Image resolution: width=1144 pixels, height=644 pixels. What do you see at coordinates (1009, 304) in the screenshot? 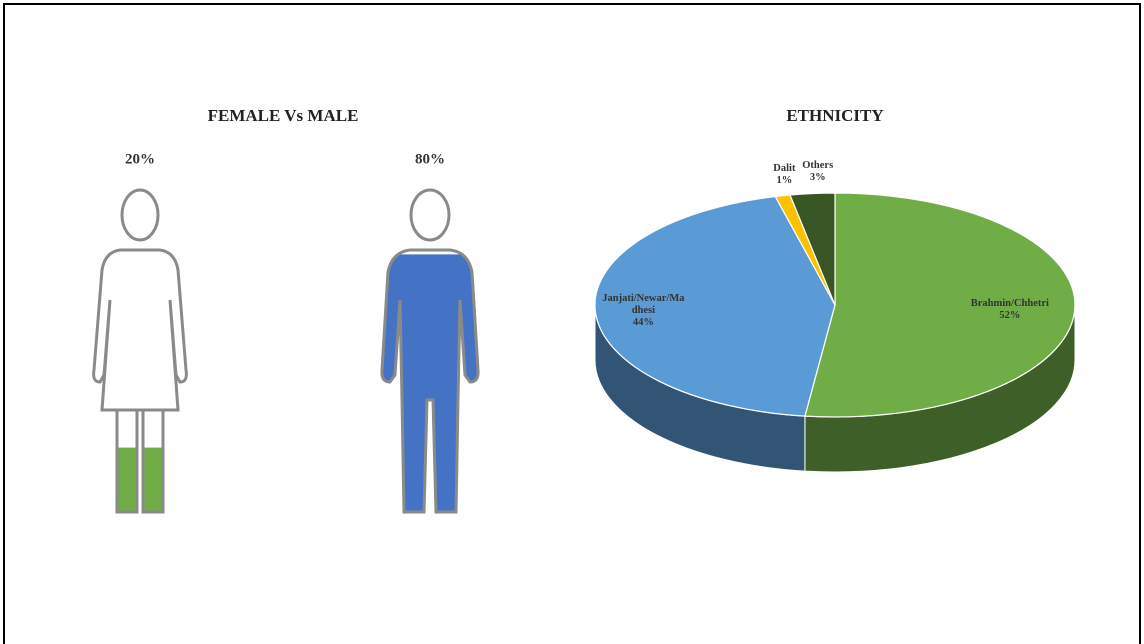
I see `category-label: Brahmin/Chhetri` at bounding box center [1009, 304].